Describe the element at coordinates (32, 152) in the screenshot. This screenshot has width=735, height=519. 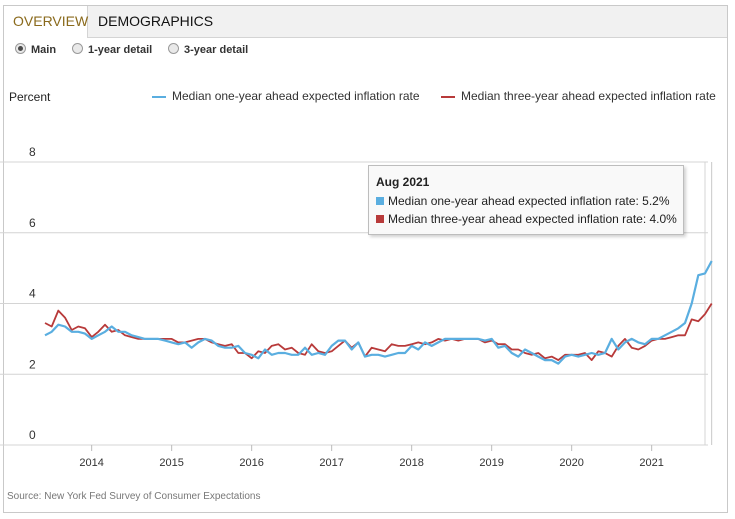
I see `y-tick-label: 8` at that location.